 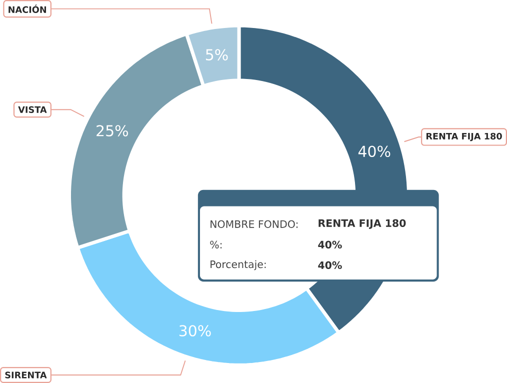 What do you see at coordinates (362, 224) in the screenshot?
I see `text: RENTA FIJA 180` at bounding box center [362, 224].